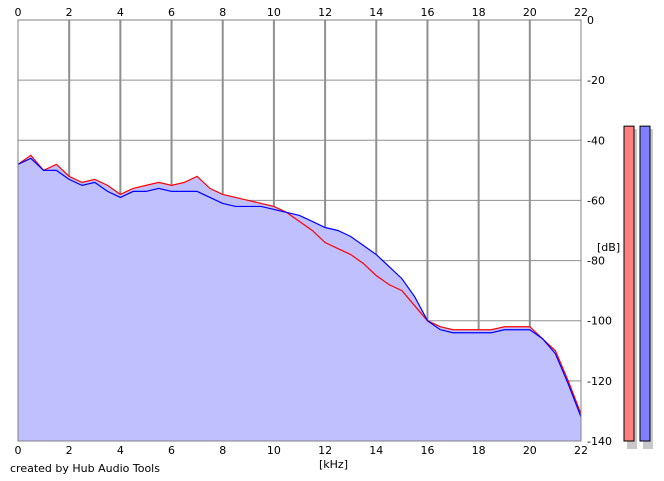 This screenshot has width=664, height=481. What do you see at coordinates (596, 140) in the screenshot?
I see `y-tick-2: -40` at bounding box center [596, 140].